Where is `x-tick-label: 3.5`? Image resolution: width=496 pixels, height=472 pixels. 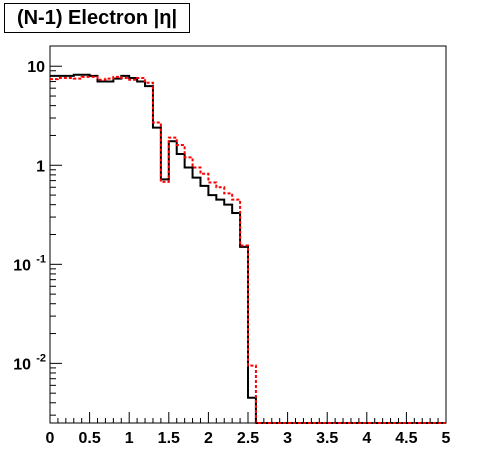
x-tick-label: 3.5 is located at coordinates (327, 438).